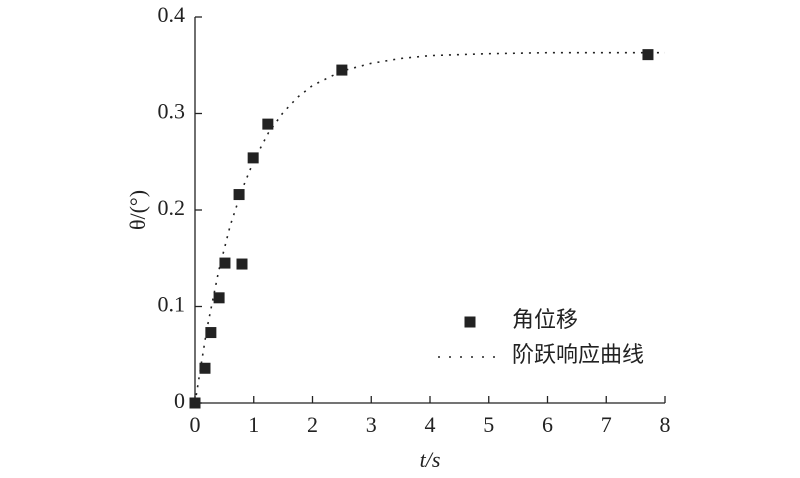 Image resolution: width=800 pixels, height=478 pixels. I want to click on x-tick-label: 6, so click(547, 424).